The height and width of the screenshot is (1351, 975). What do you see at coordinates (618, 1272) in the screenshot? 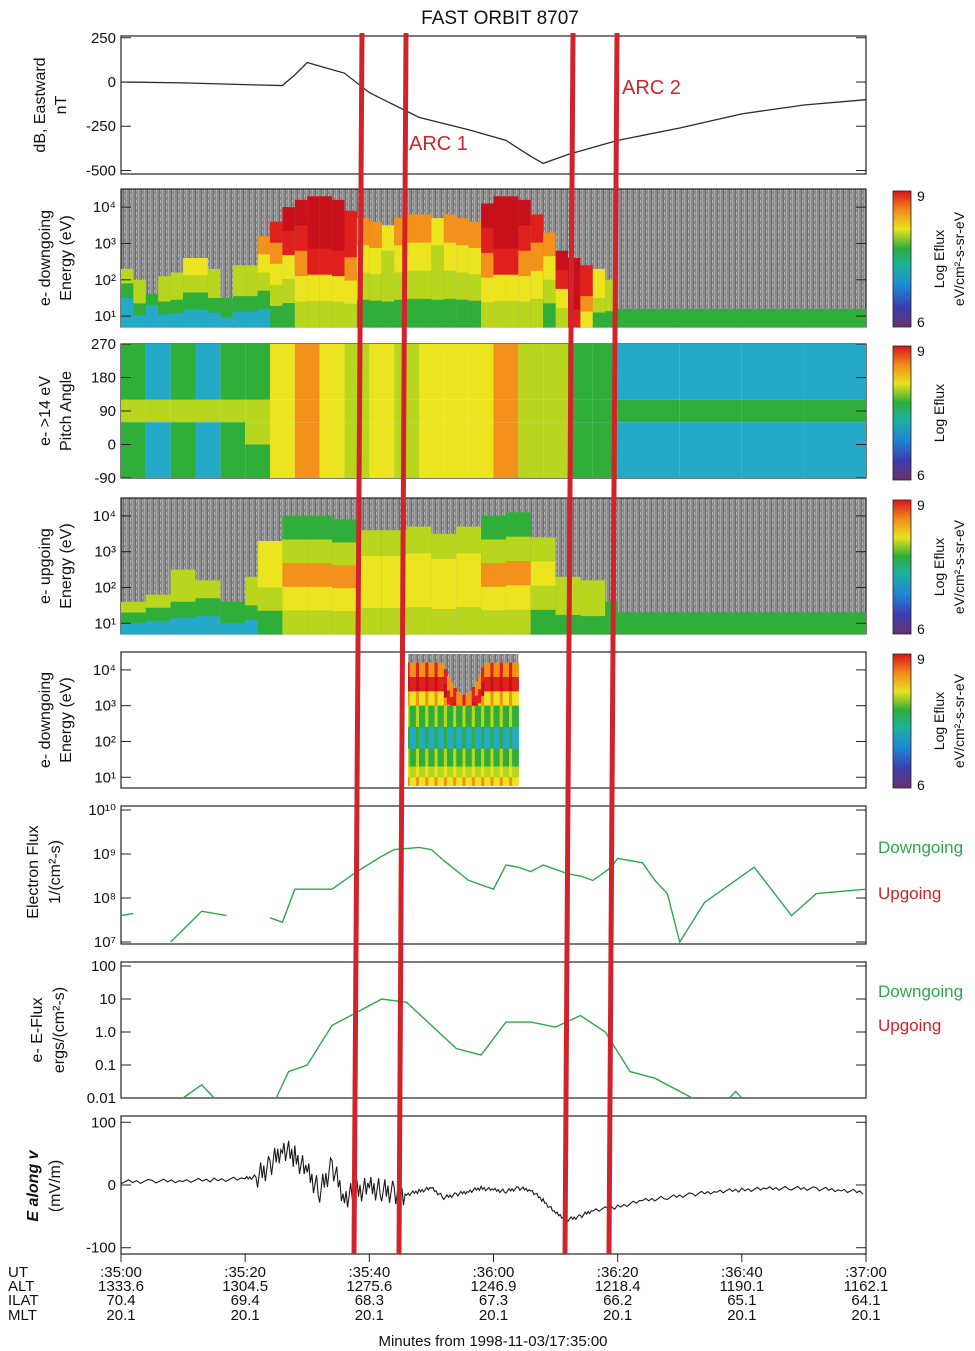
I see `footer-cell-ut: :36:20` at bounding box center [618, 1272].